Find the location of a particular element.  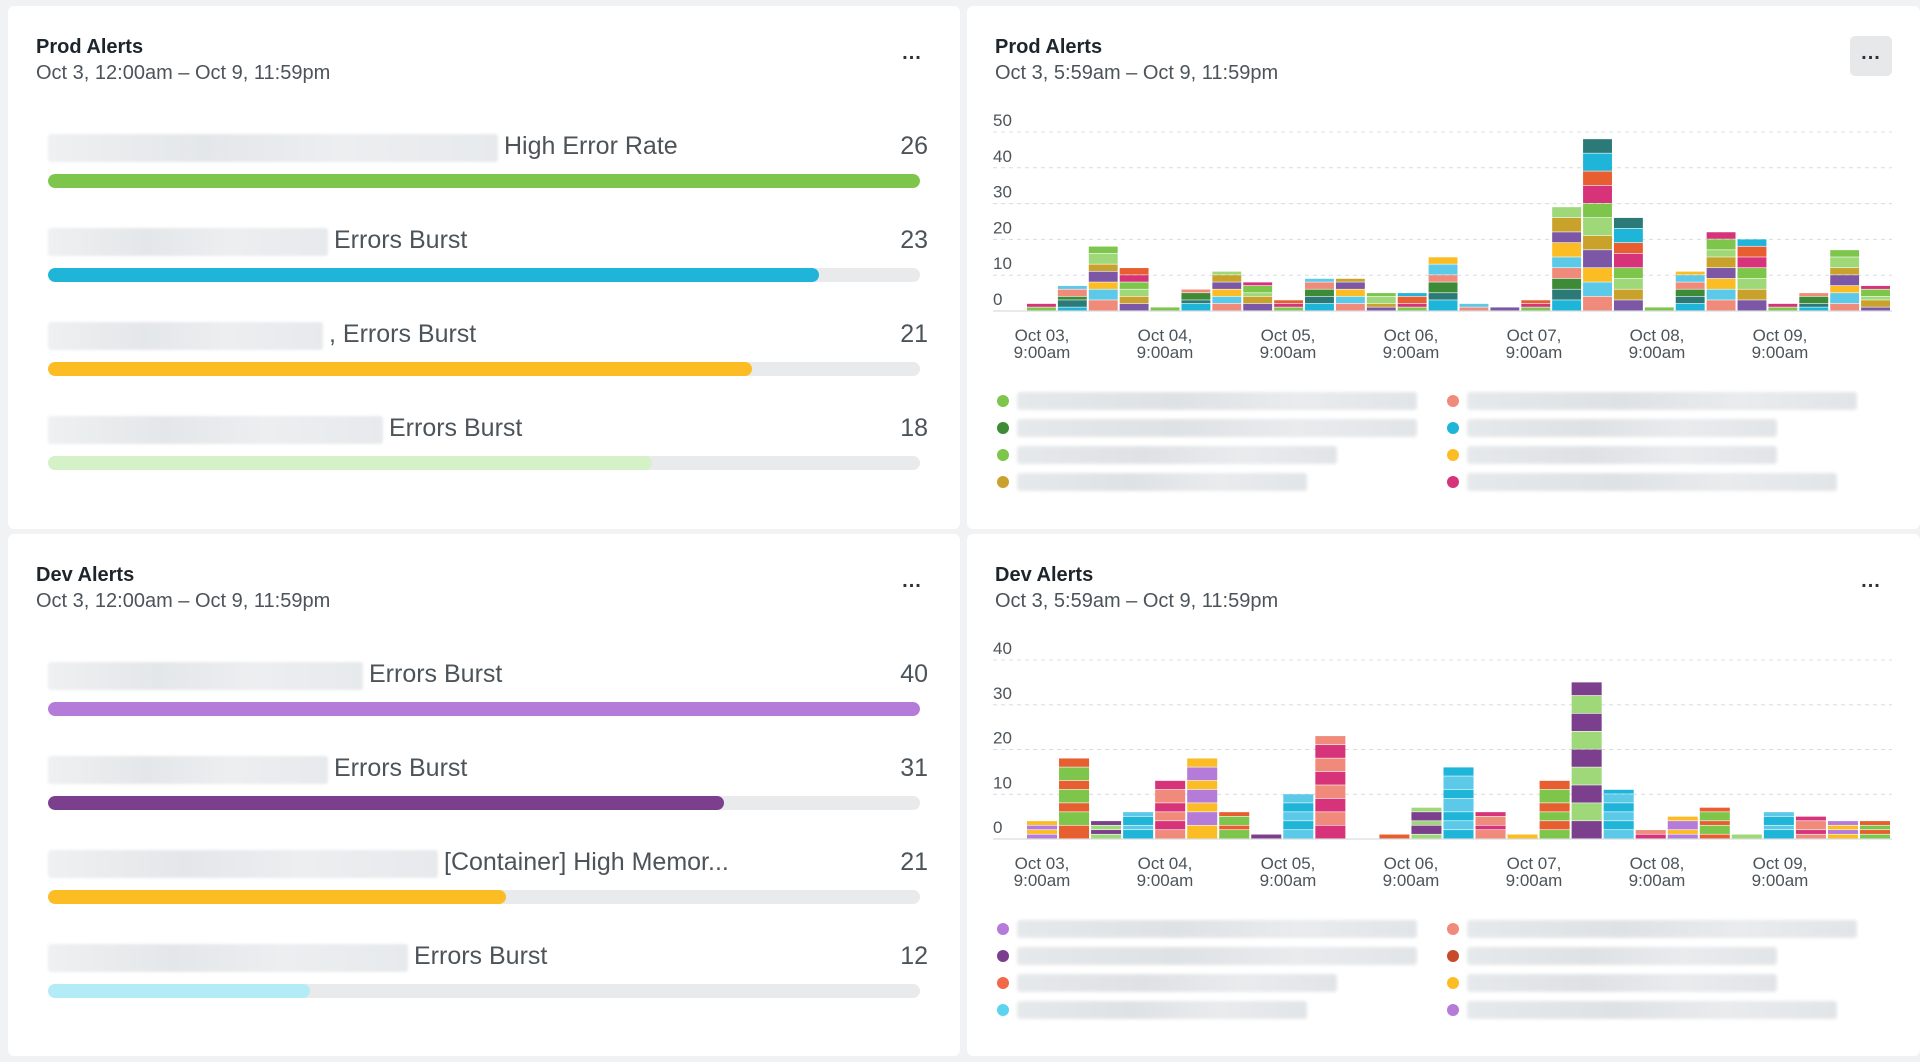

alert-bar-row: [Container] High Memor... 21 is located at coordinates (488, 889).